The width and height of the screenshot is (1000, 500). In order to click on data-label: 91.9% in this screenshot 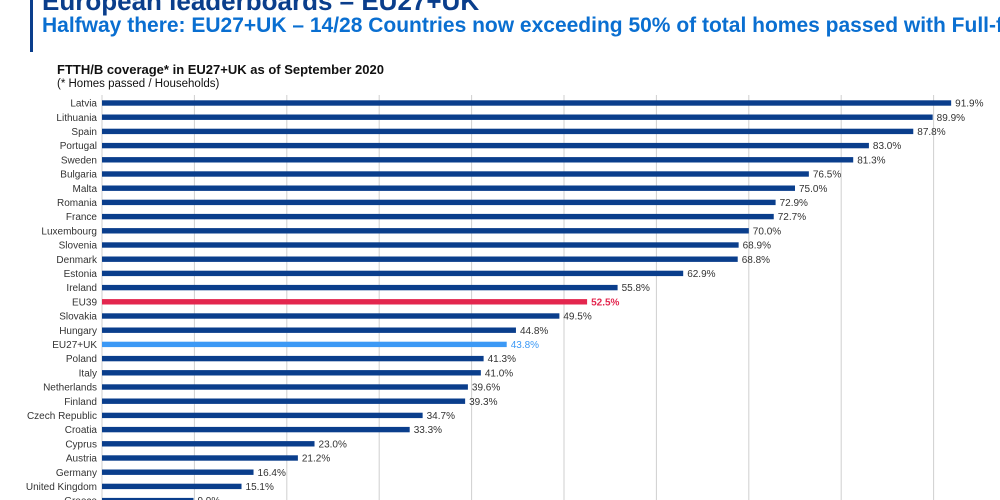, I will do `click(969, 104)`.